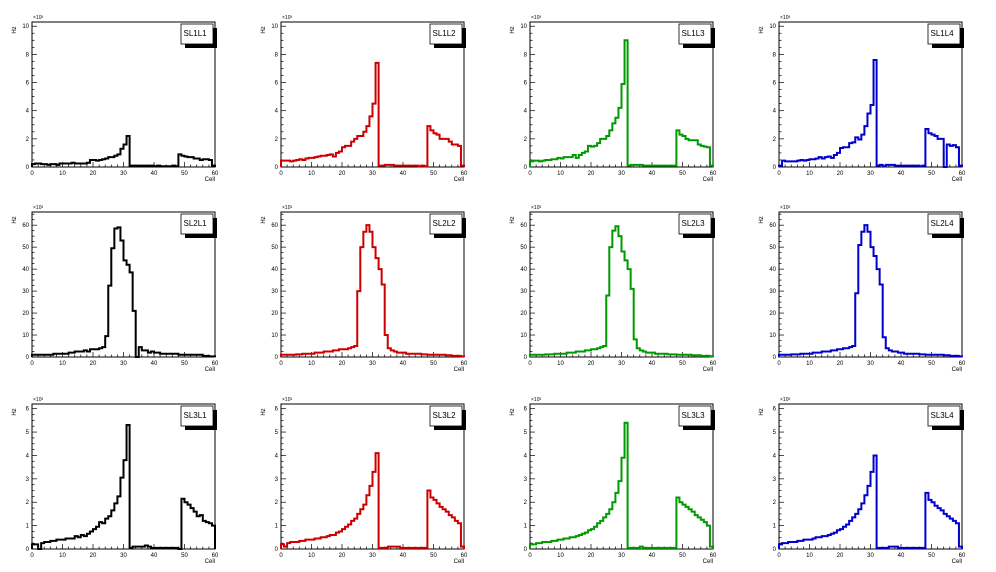  What do you see at coordinates (840, 174) in the screenshot?
I see `x-tick-label: 20` at bounding box center [840, 174].